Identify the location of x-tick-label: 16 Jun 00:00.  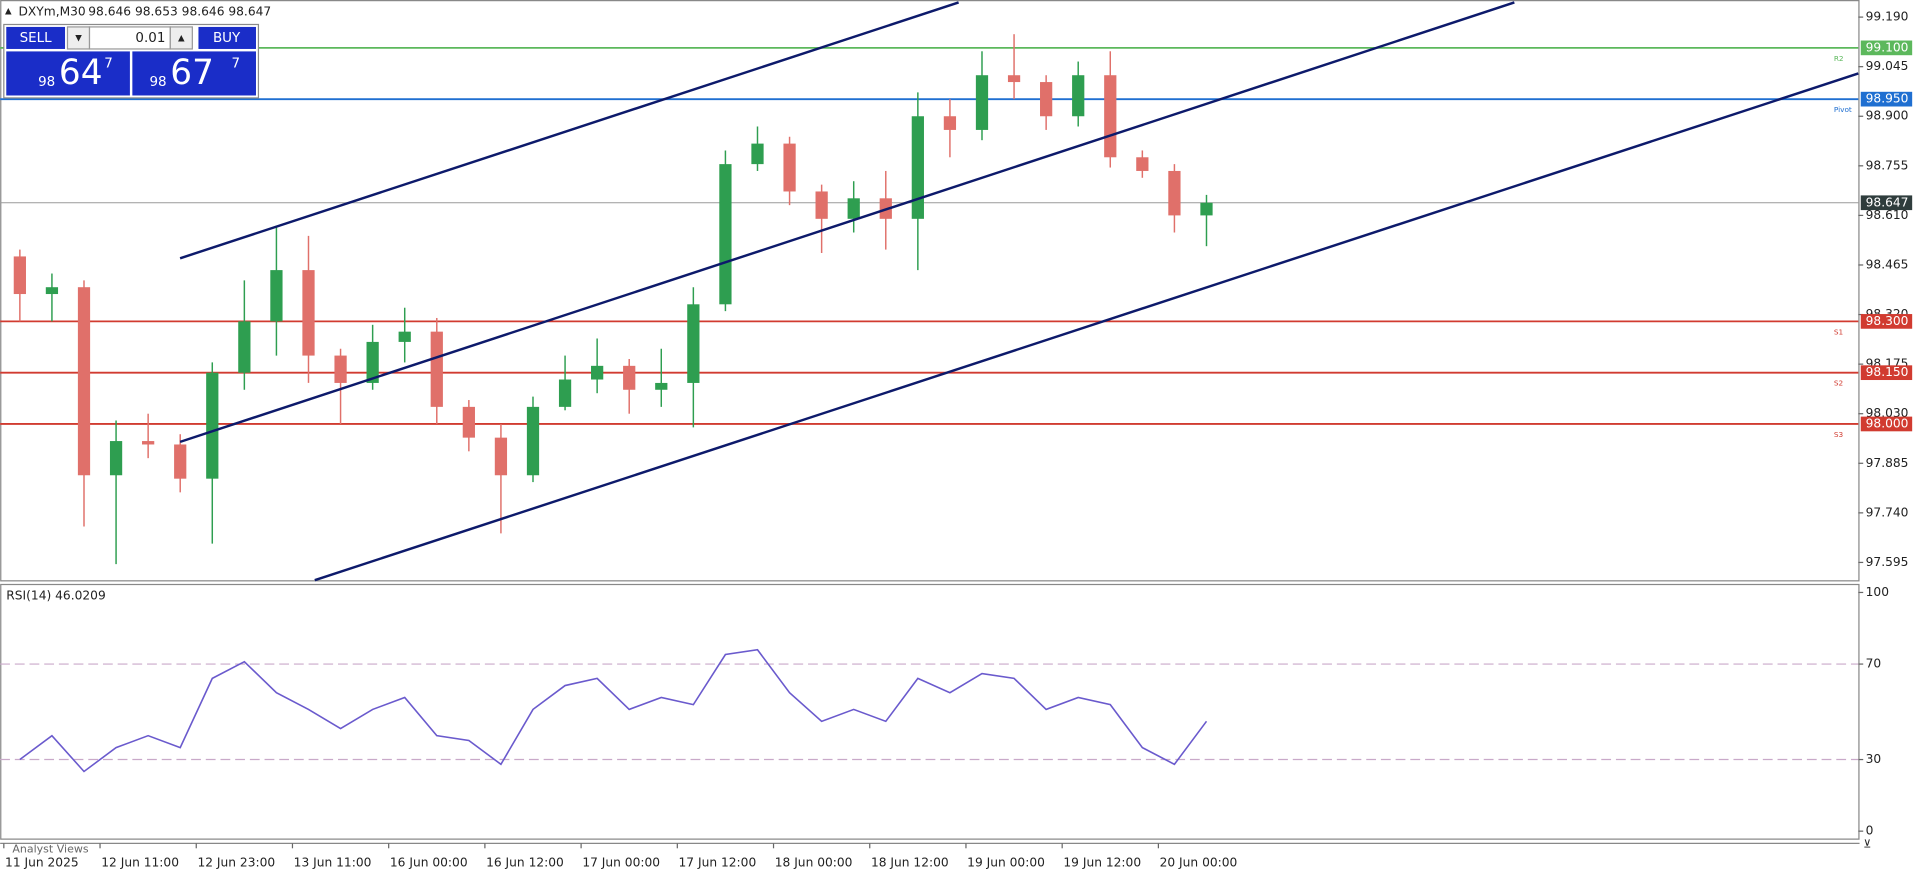
(429, 862).